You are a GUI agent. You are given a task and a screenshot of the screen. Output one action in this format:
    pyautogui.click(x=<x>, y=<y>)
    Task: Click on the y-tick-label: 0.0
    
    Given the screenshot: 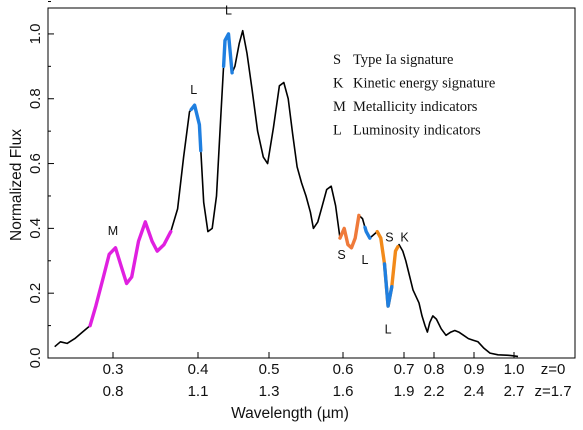 What is the action you would take?
    pyautogui.click(x=35, y=358)
    